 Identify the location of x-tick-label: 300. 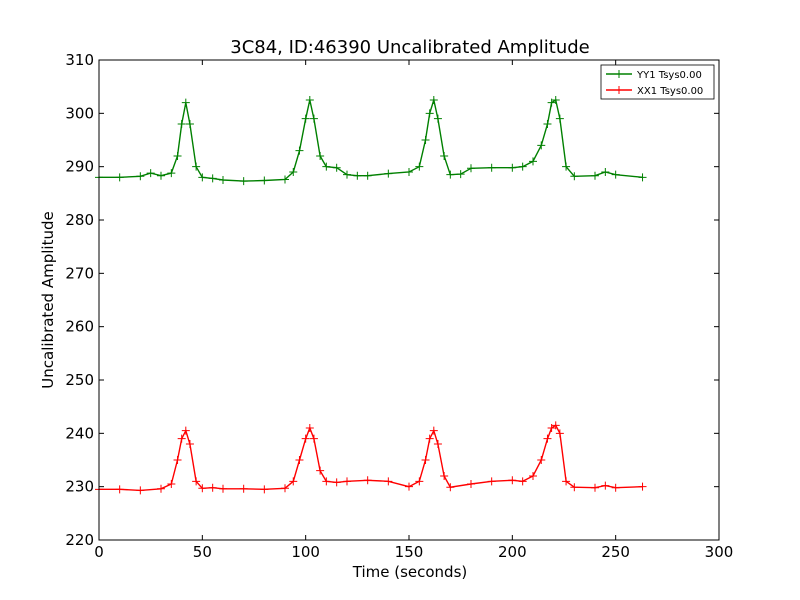
(719, 552).